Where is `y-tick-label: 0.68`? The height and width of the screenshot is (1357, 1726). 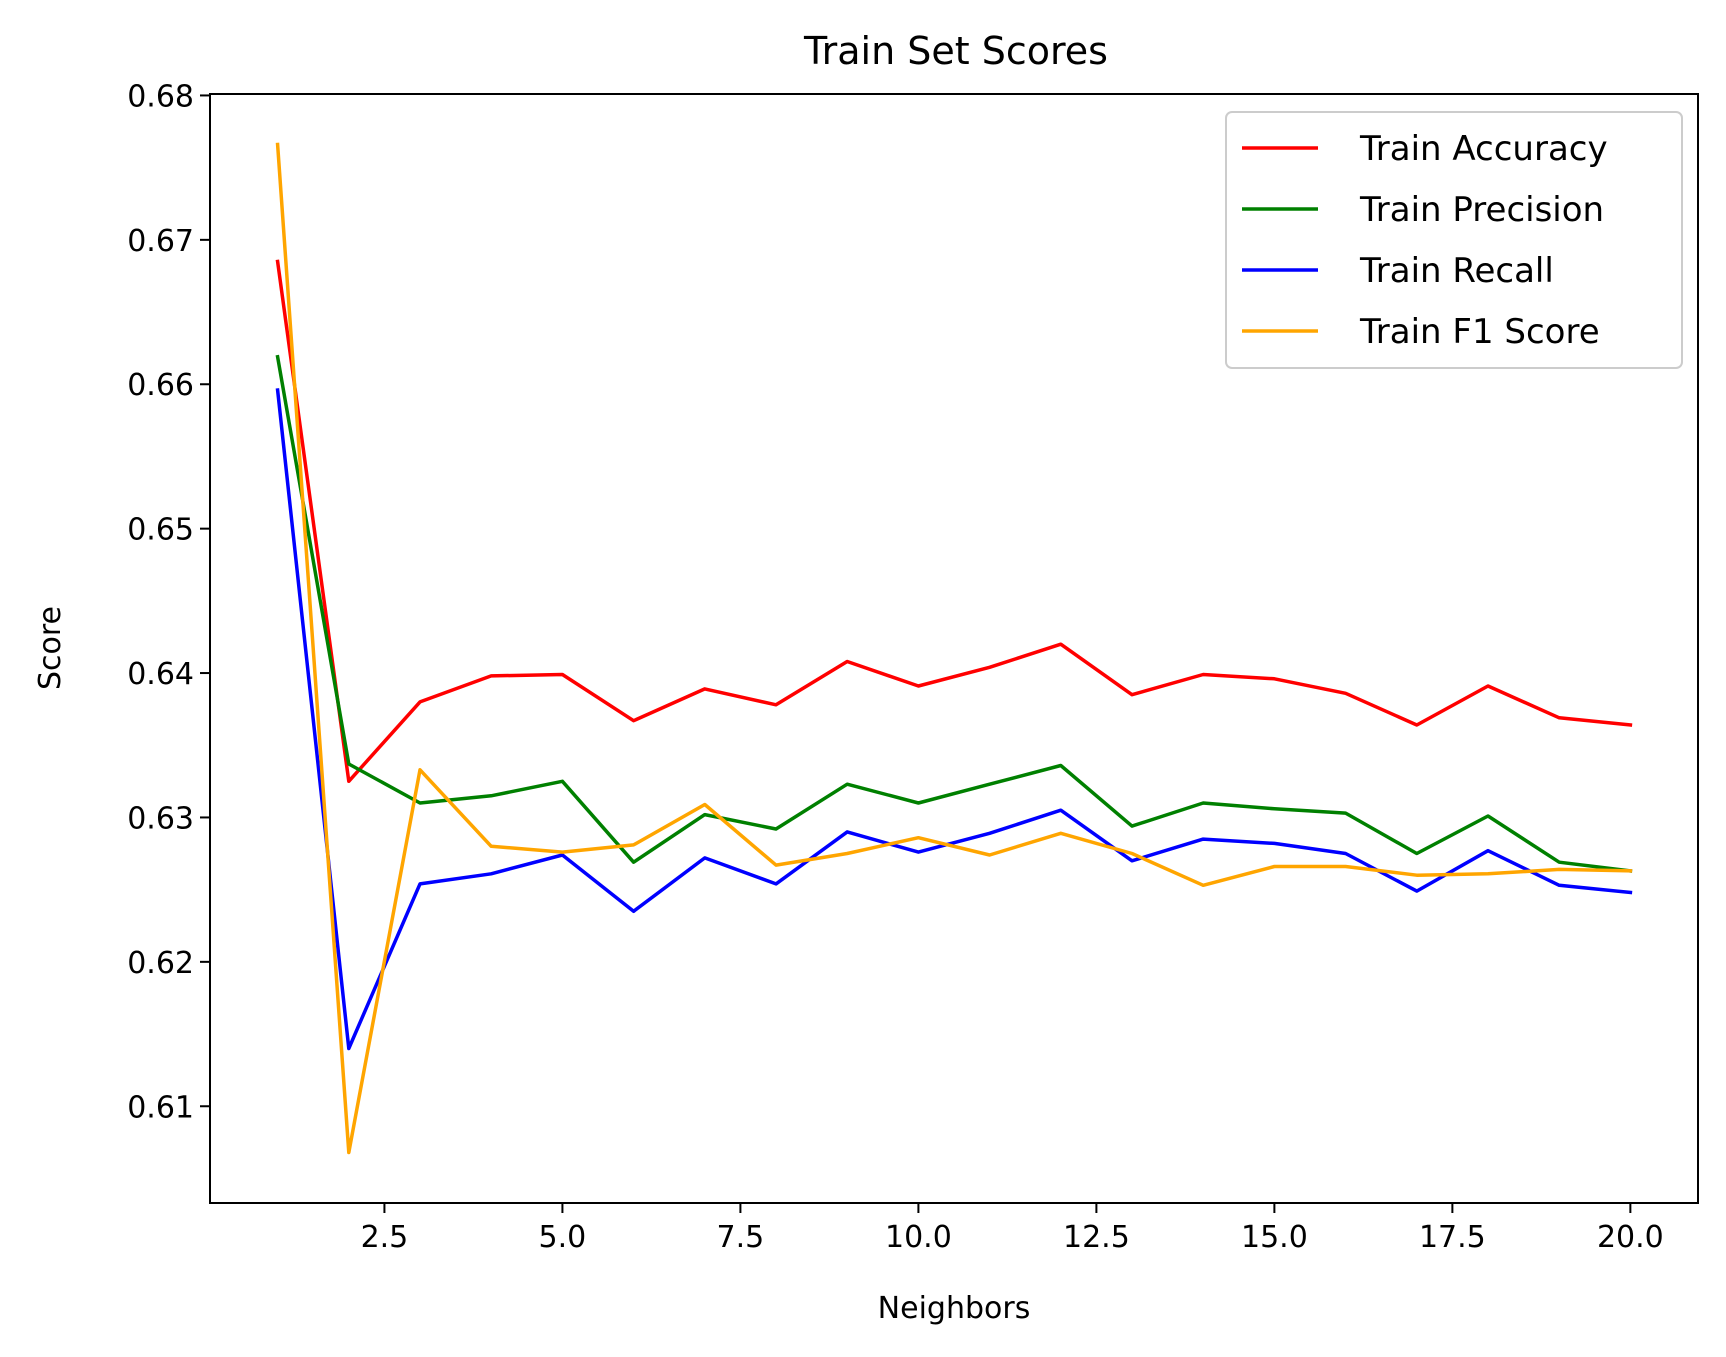
y-tick-label: 0.68 is located at coordinates (160, 96).